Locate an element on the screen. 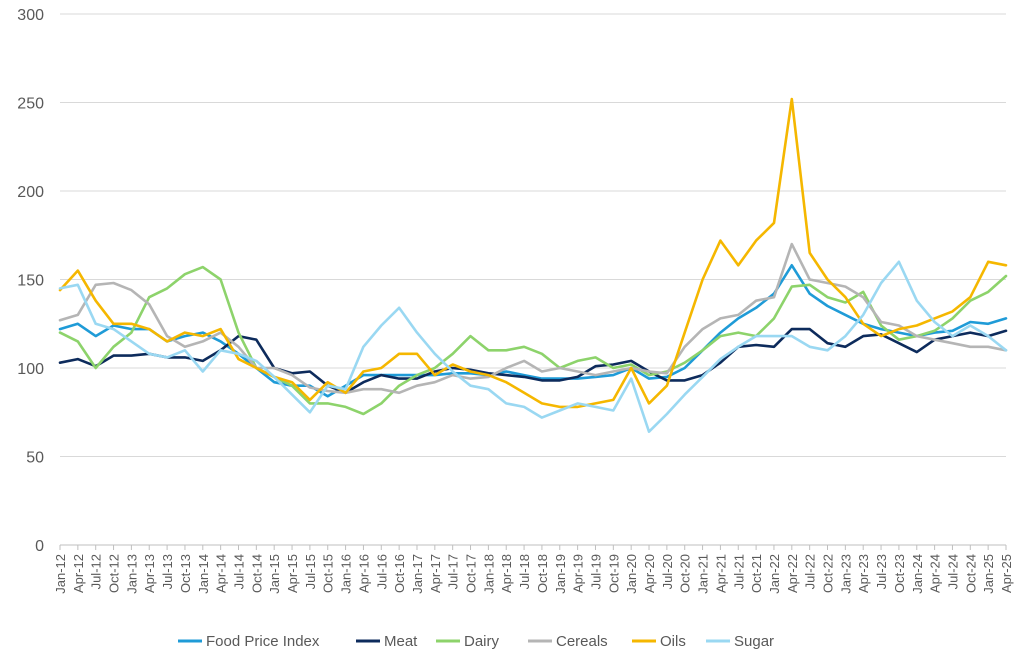  x-tick-label: Jan-22 is located at coordinates (774, 574).